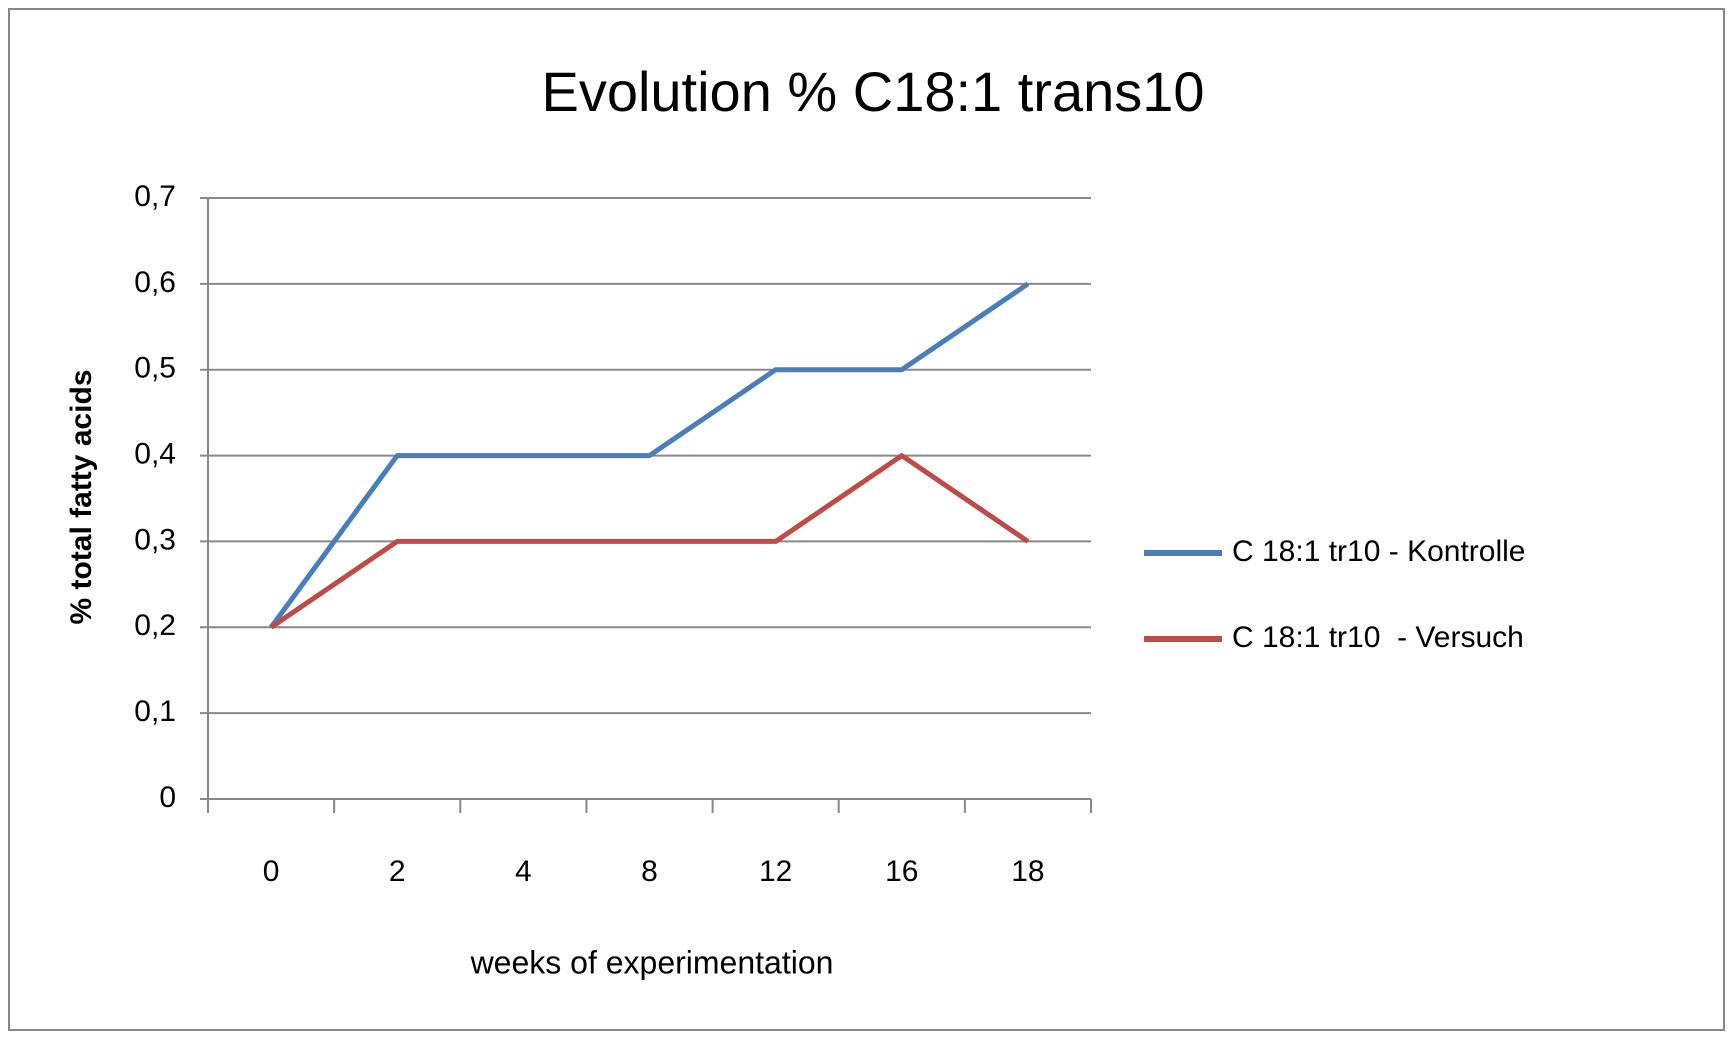 Image resolution: width=1733 pixels, height=1039 pixels. I want to click on y-tick-label: 0,1, so click(155, 711).